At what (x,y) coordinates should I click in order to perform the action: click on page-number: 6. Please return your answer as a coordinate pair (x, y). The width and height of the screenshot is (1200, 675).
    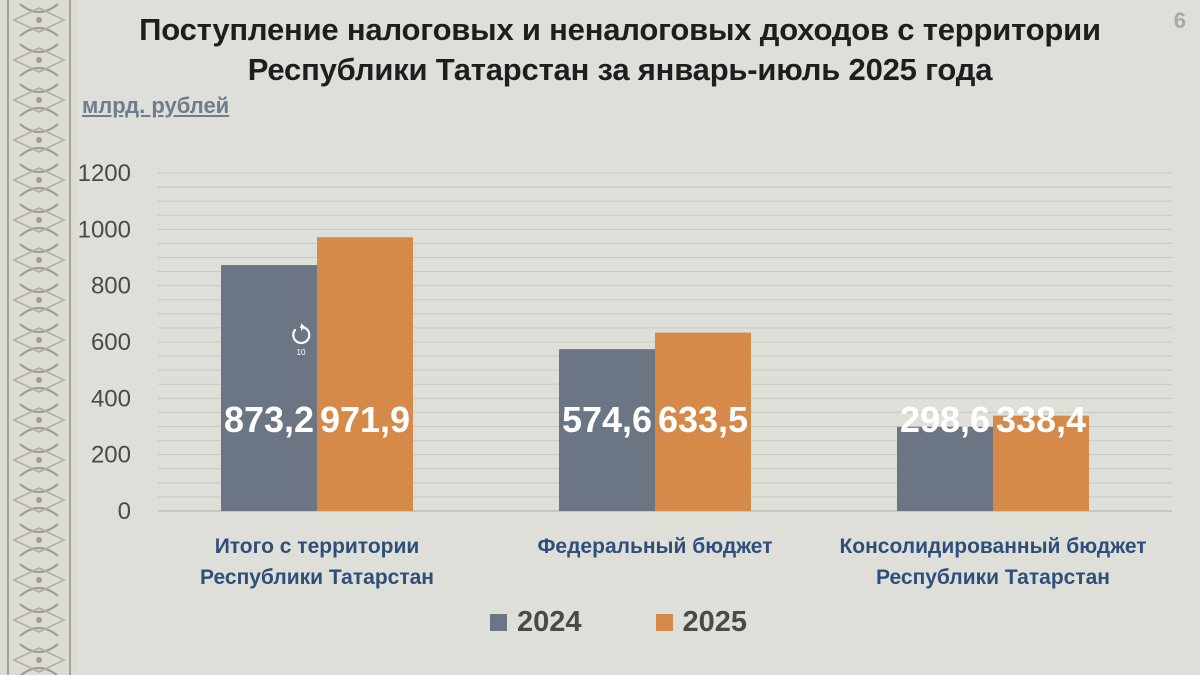
    Looking at the image, I should click on (1179, 20).